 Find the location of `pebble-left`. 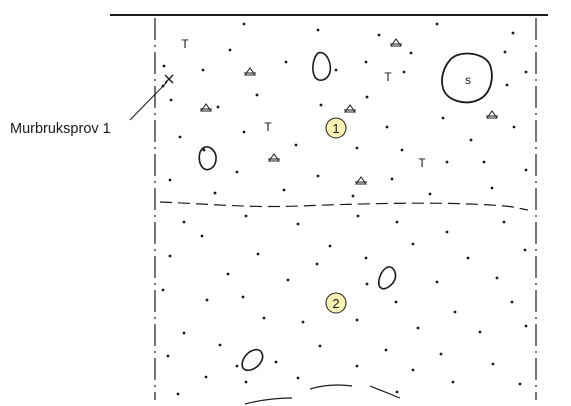

pebble-left is located at coordinates (207, 158).